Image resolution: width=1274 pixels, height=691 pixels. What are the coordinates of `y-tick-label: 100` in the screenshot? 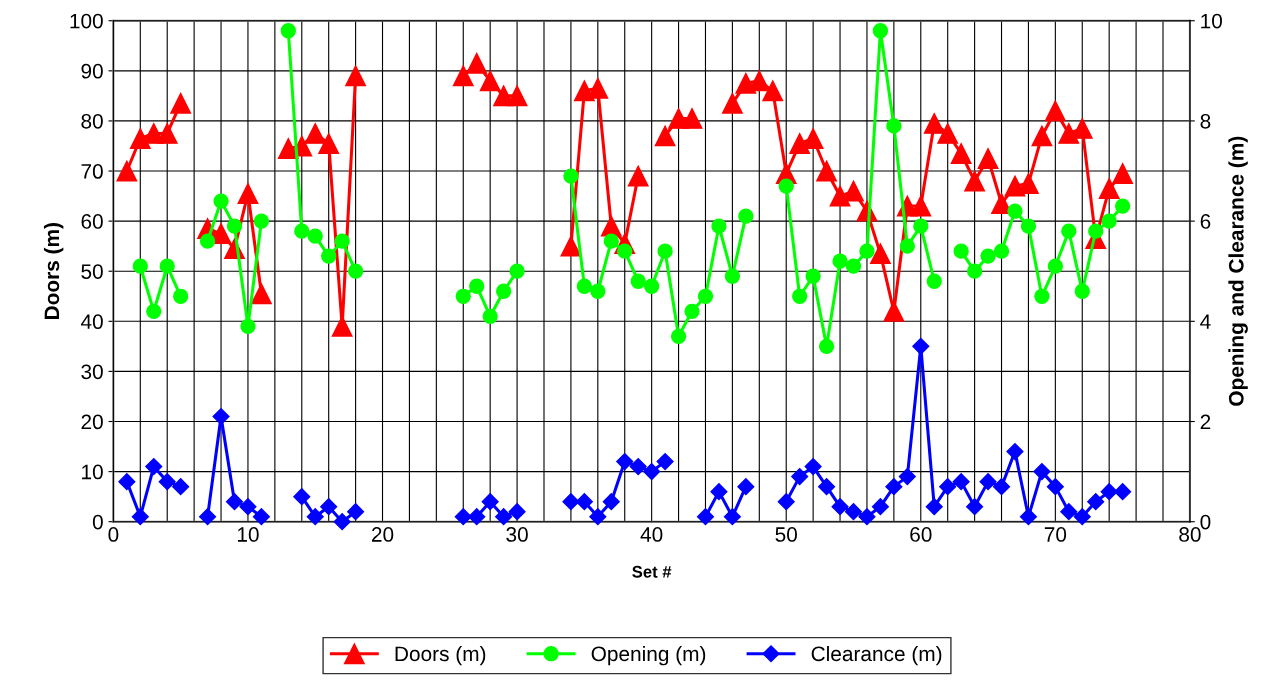 It's located at (86, 21).